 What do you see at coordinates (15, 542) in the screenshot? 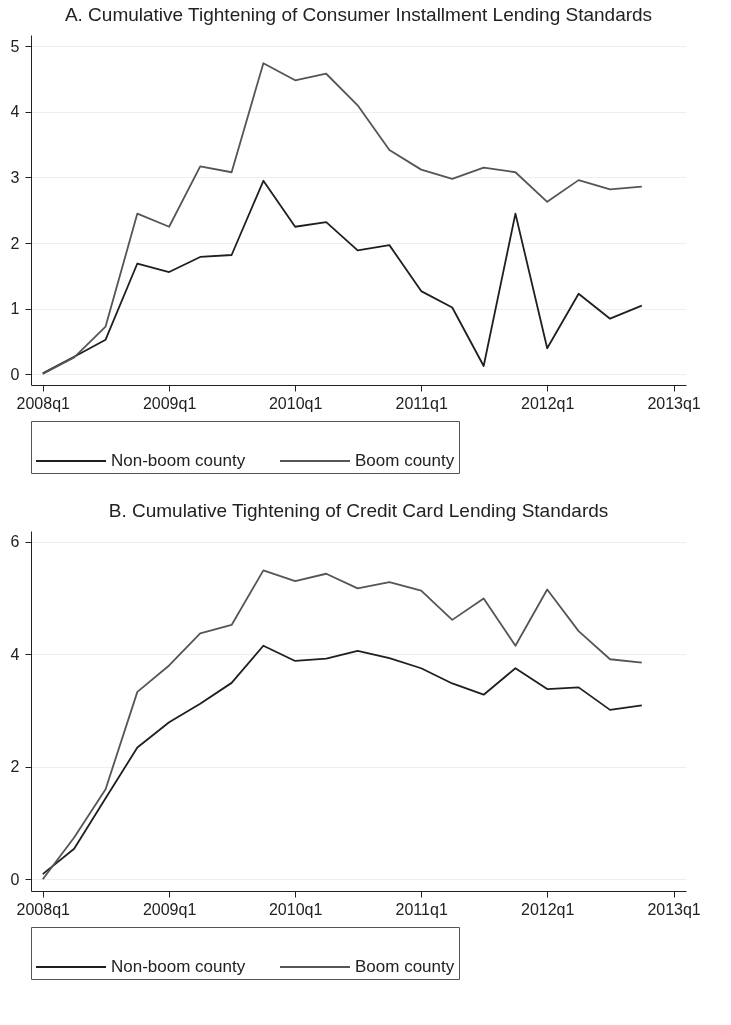
I see `y-tick-label: 6` at bounding box center [15, 542].